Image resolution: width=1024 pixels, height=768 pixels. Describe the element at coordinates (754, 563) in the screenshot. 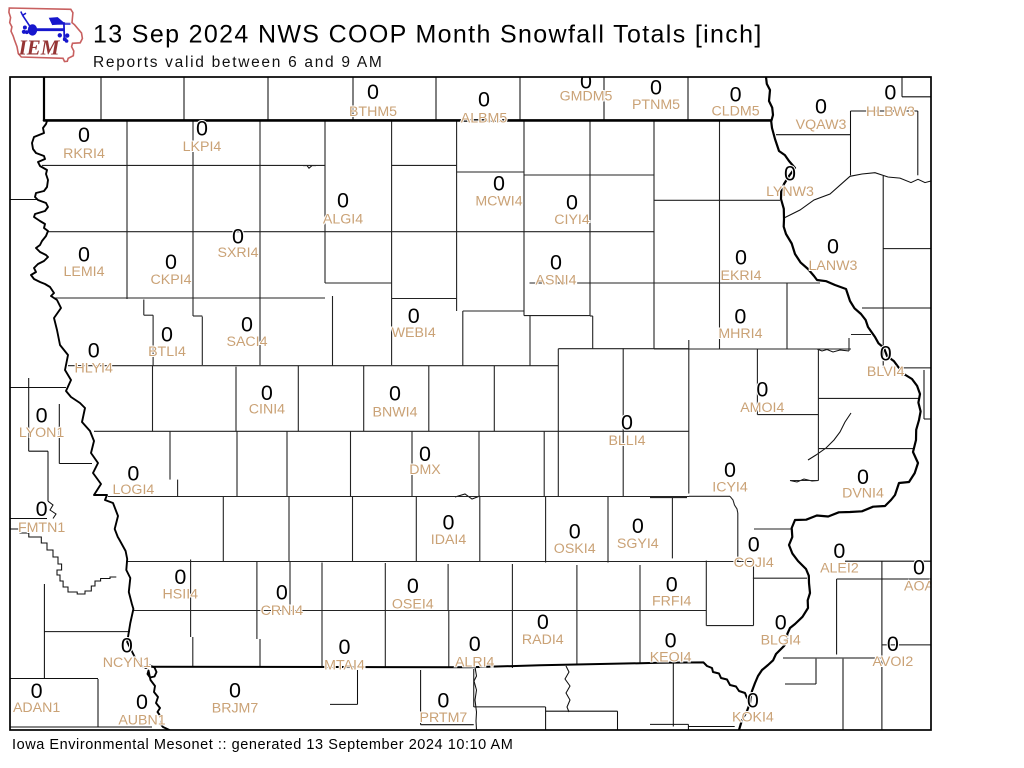

I see `svg-text: COJI4` at that location.